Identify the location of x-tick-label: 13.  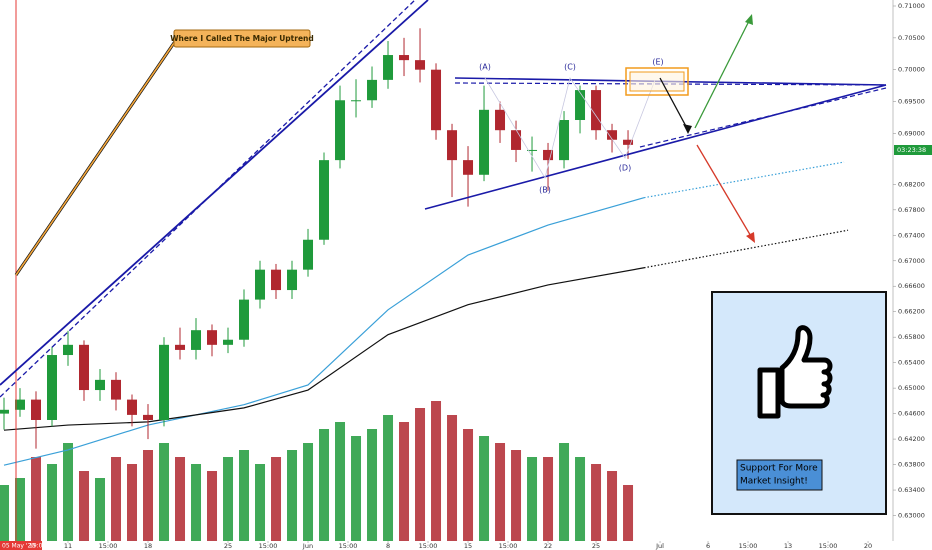
(788, 546).